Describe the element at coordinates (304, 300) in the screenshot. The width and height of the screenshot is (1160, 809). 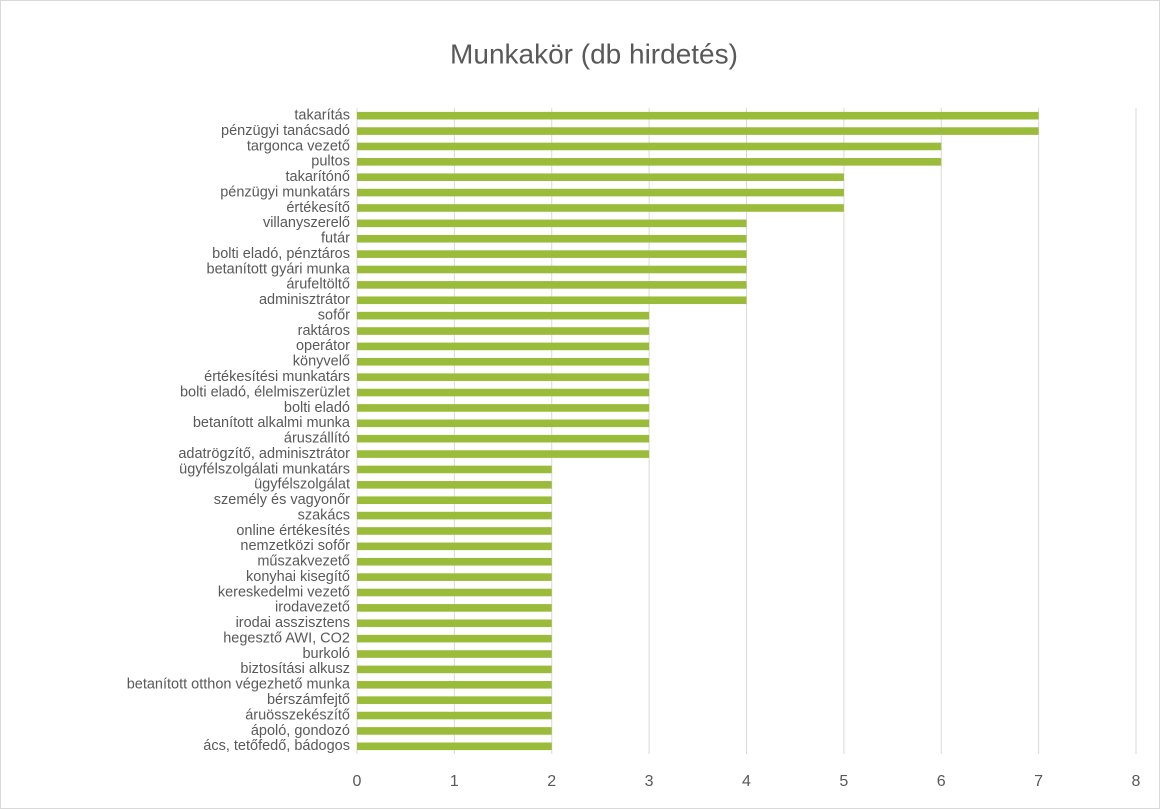
I see `y-tick-label: adminisztrátor` at that location.